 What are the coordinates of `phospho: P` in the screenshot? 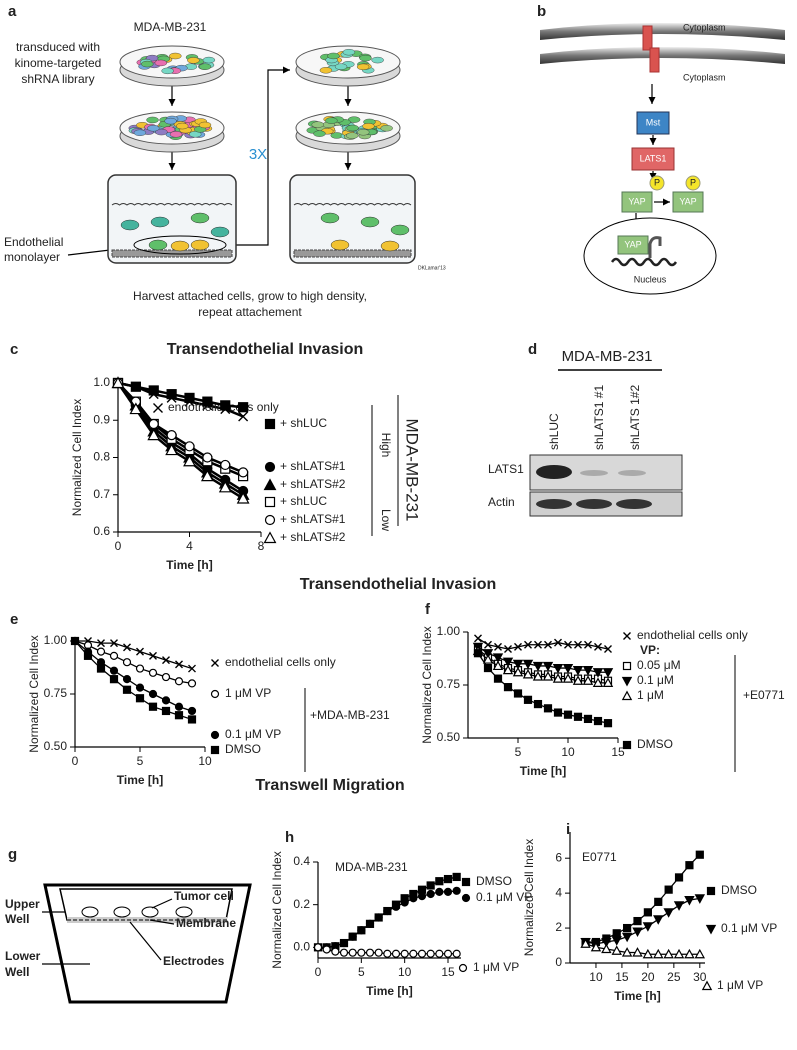 It's located at (693, 182).